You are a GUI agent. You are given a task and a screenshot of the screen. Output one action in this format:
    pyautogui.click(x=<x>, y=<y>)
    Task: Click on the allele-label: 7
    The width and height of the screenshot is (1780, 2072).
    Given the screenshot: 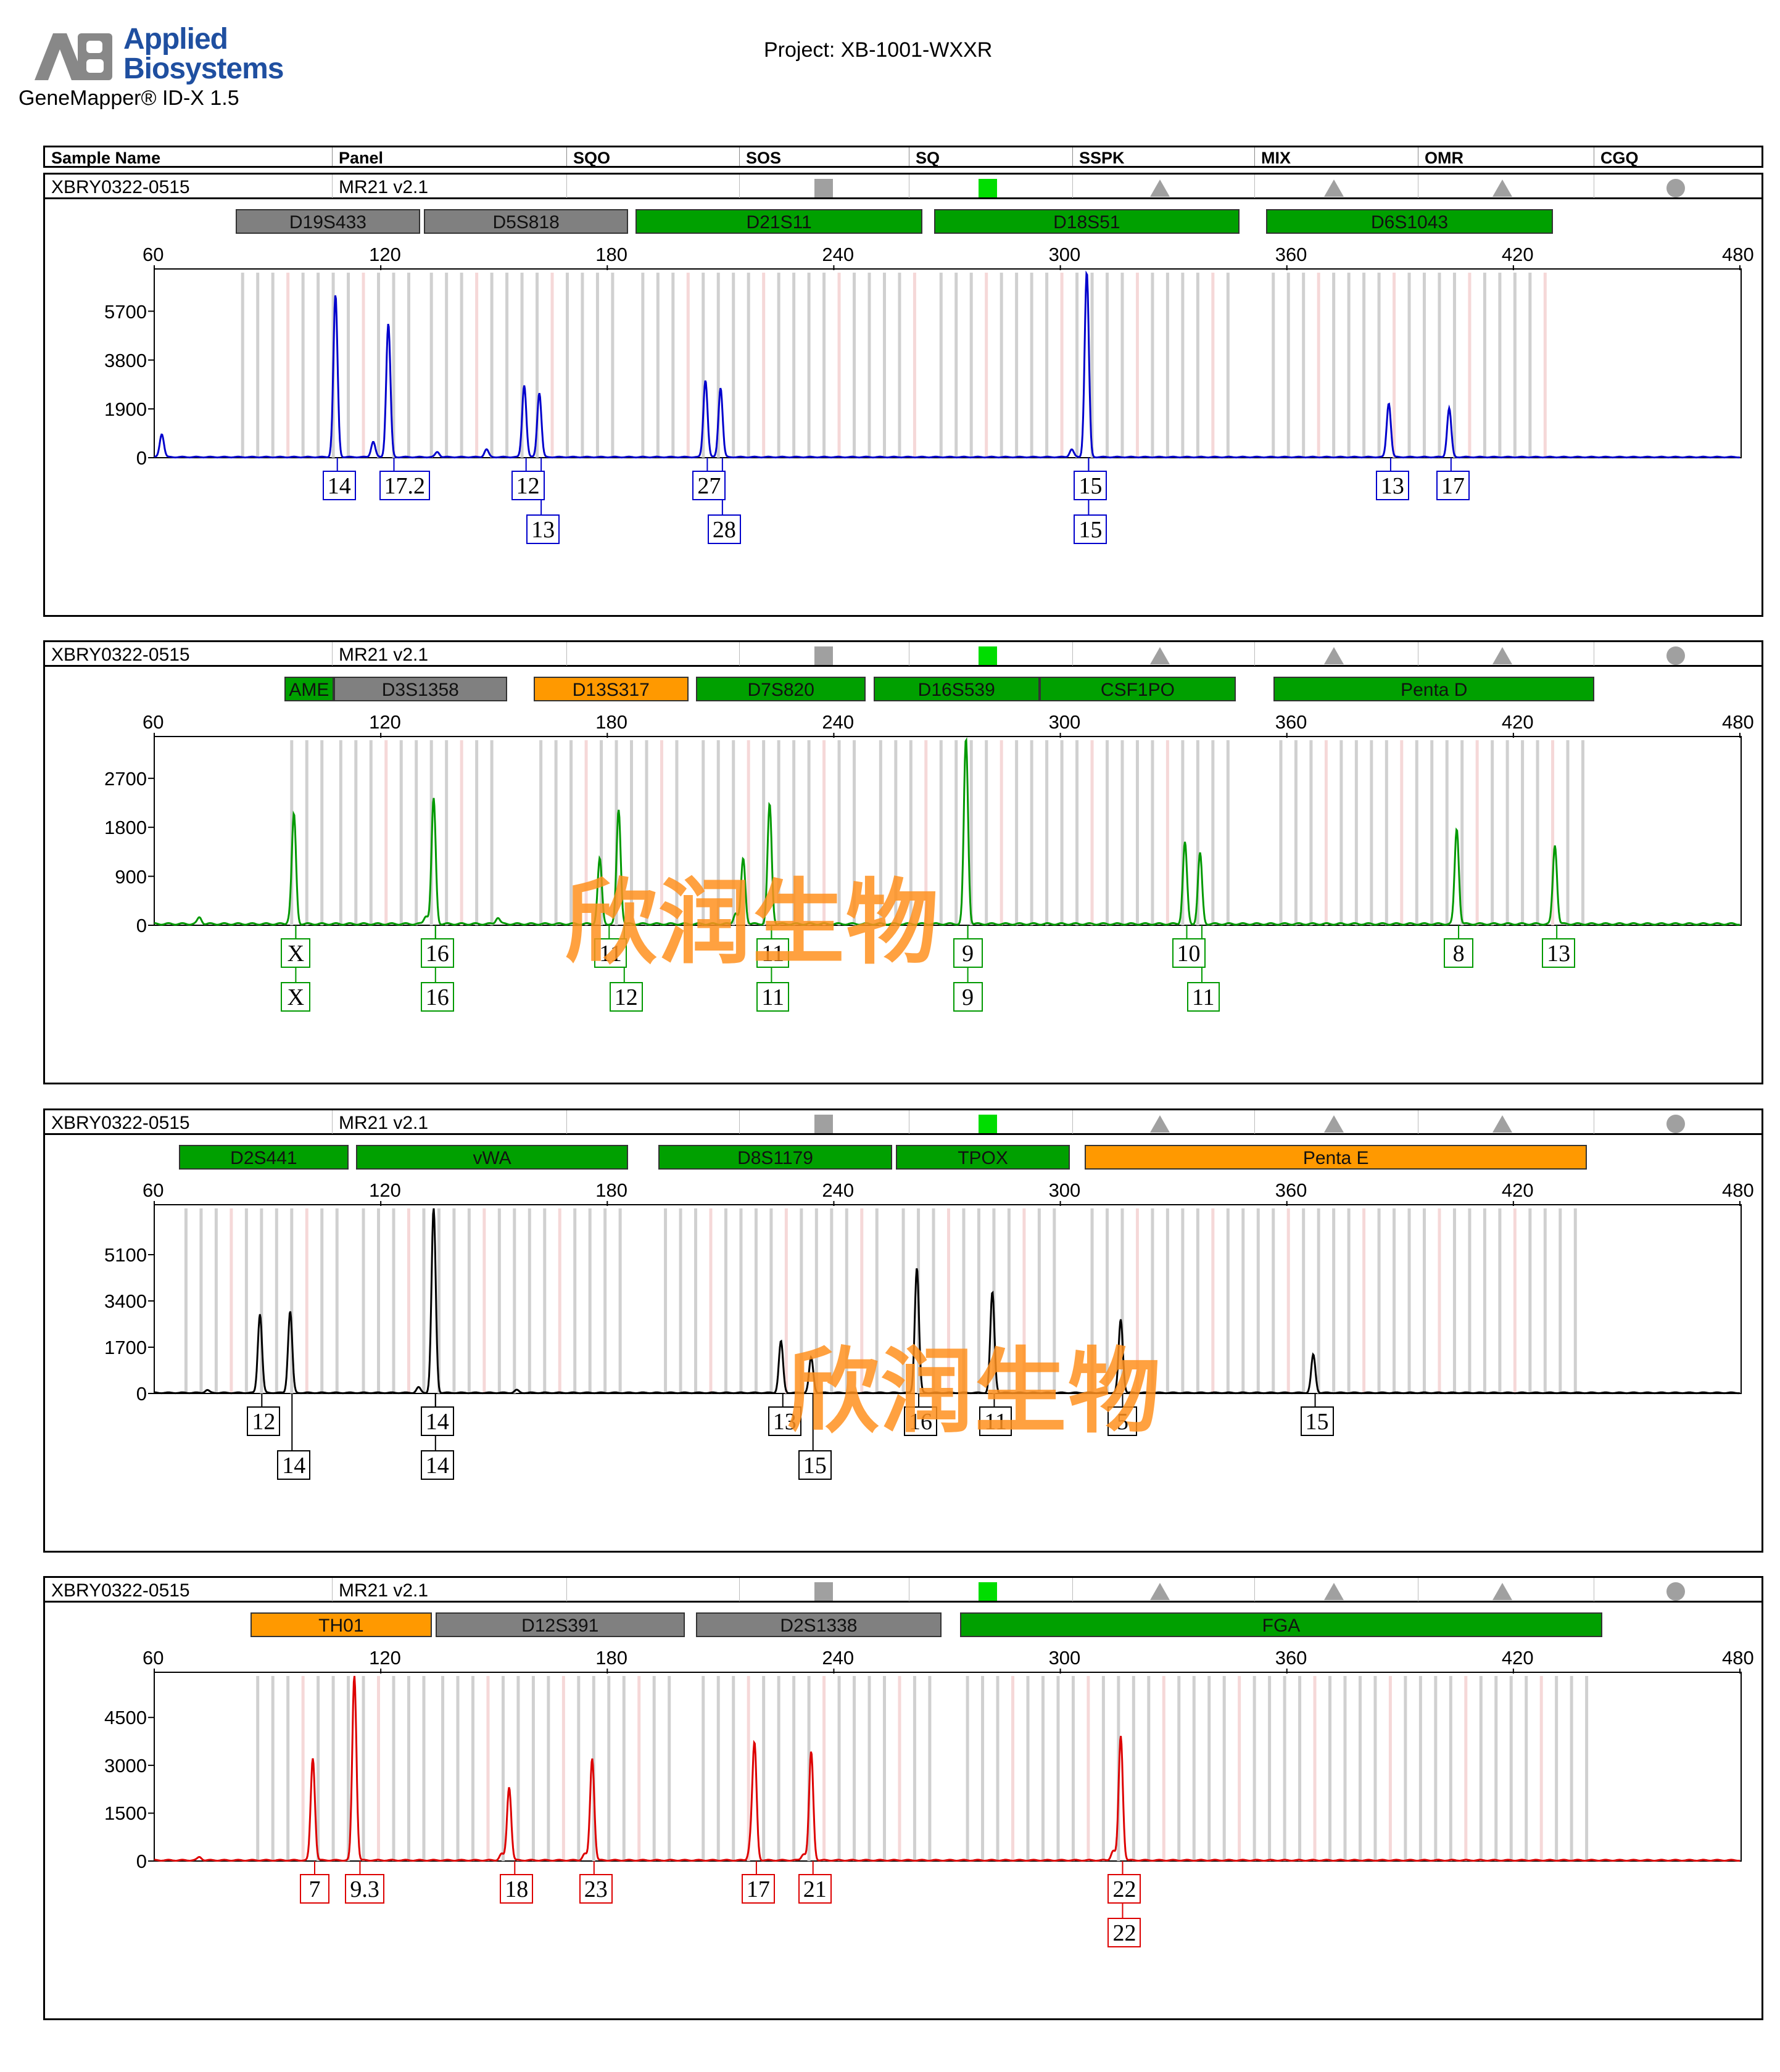 What is the action you would take?
    pyautogui.click(x=314, y=1889)
    